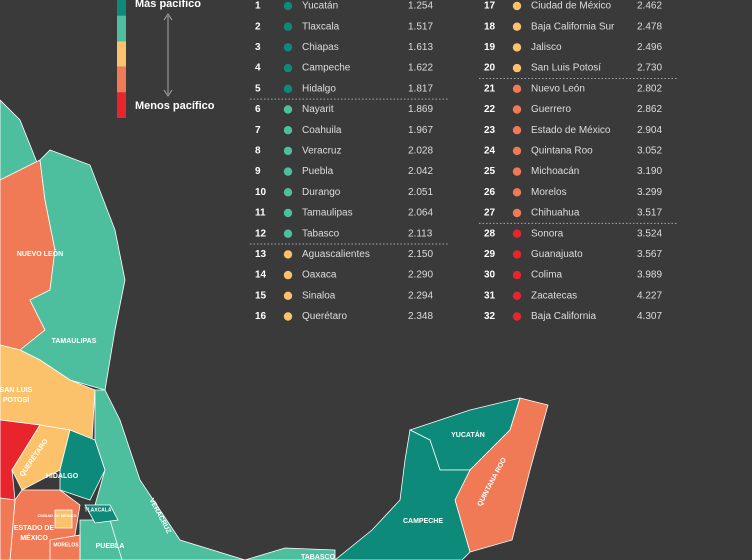 Image resolution: width=752 pixels, height=560 pixels. What do you see at coordinates (566, 68) in the screenshot?
I see `state-name: San Luis Potosí` at bounding box center [566, 68].